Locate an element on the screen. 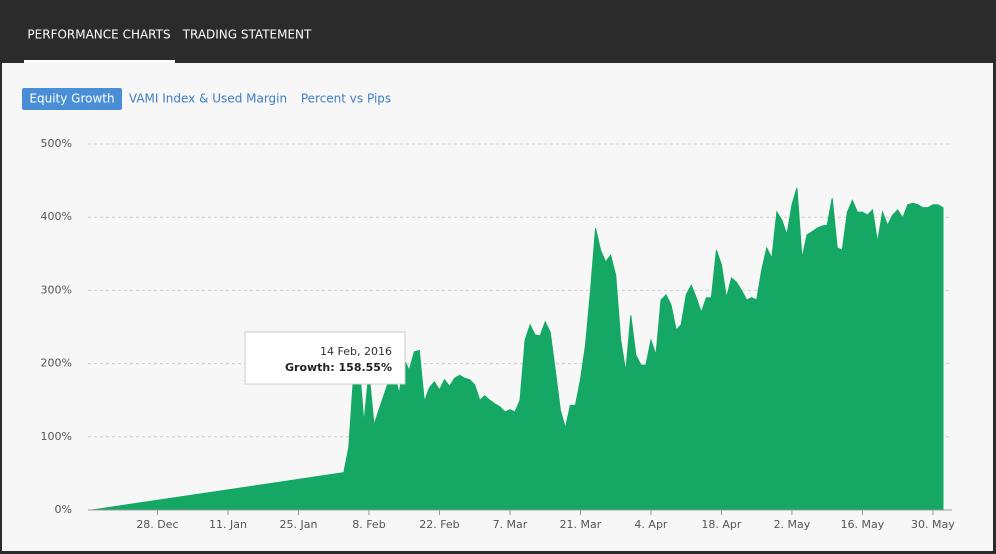 The width and height of the screenshot is (996, 554). x-tick-label: 8. Feb is located at coordinates (368, 524).